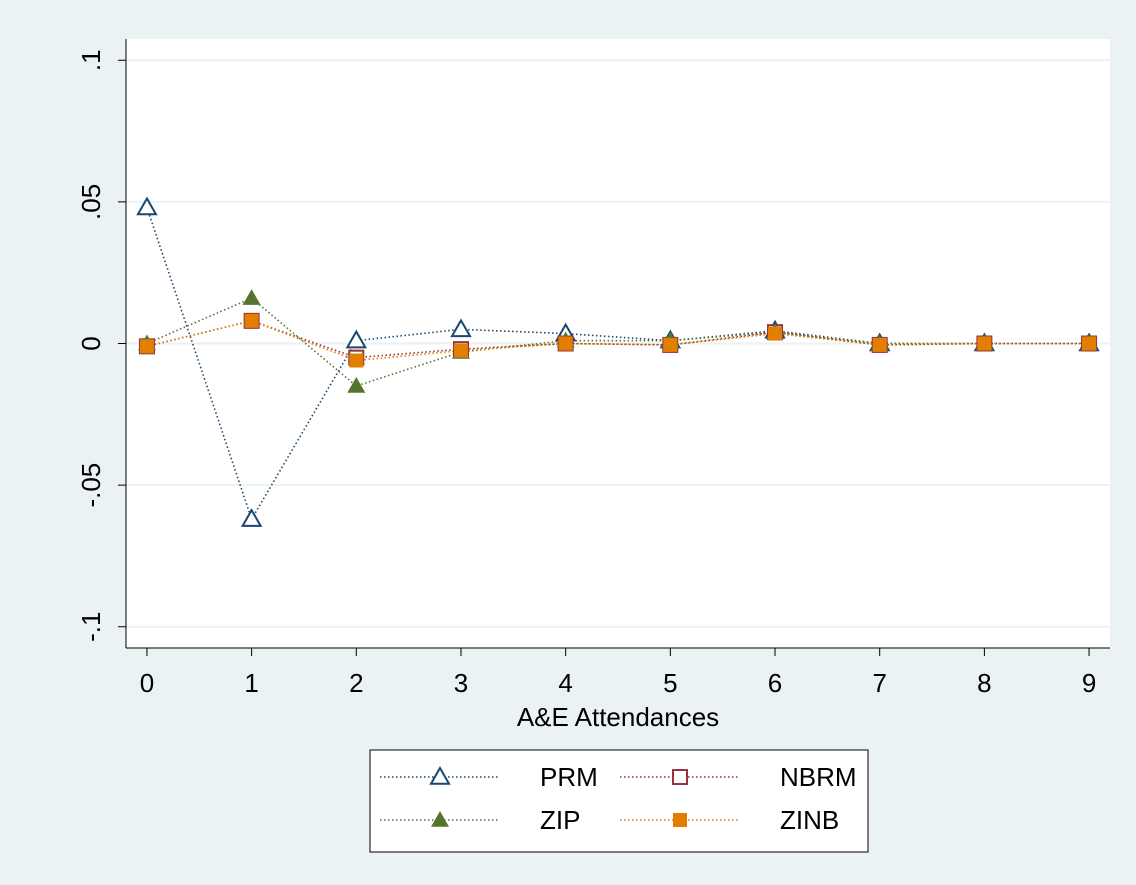 This screenshot has width=1136, height=885. I want to click on x-tick-label: 5, so click(670, 683).